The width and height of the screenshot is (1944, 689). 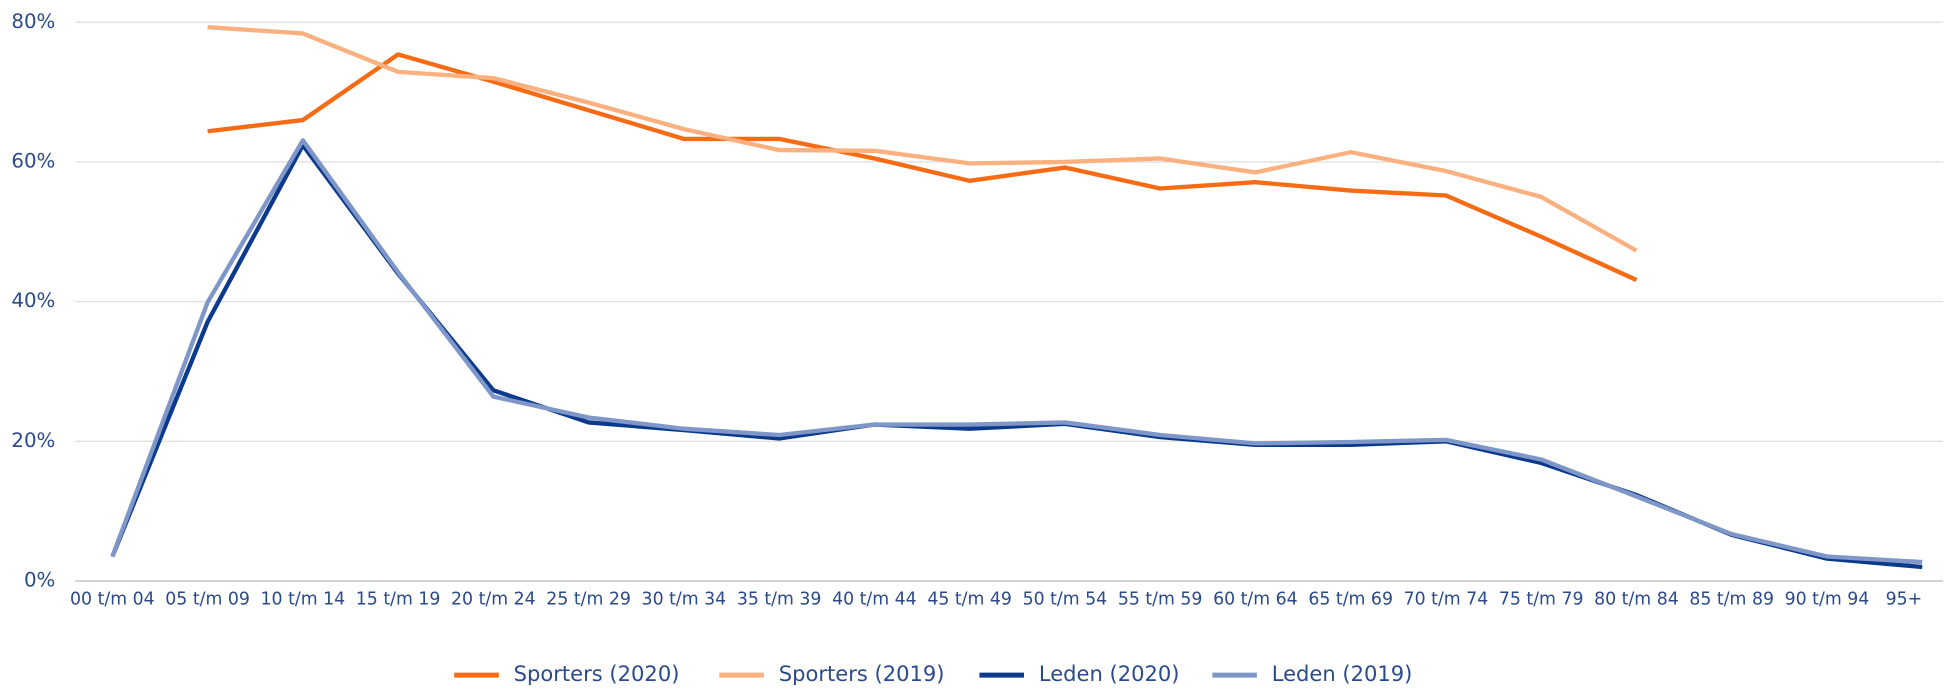 I want to click on x-tick-label: 80 t/m 84, so click(x=1636, y=600).